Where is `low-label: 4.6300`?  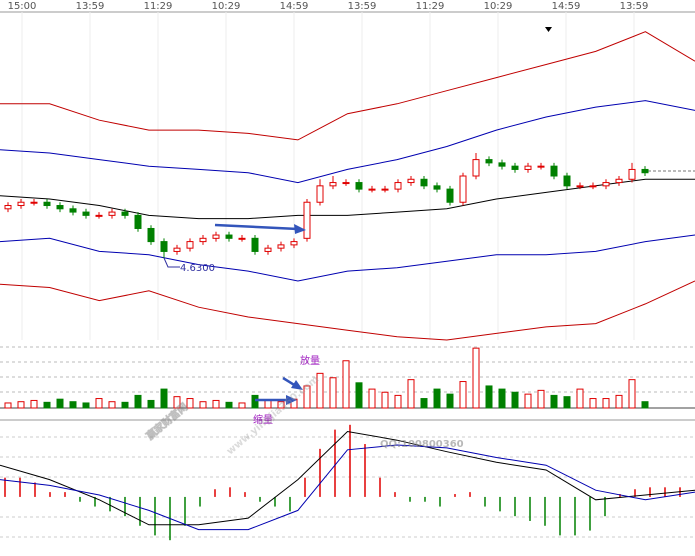
low-label: 4.6300 is located at coordinates (197, 268).